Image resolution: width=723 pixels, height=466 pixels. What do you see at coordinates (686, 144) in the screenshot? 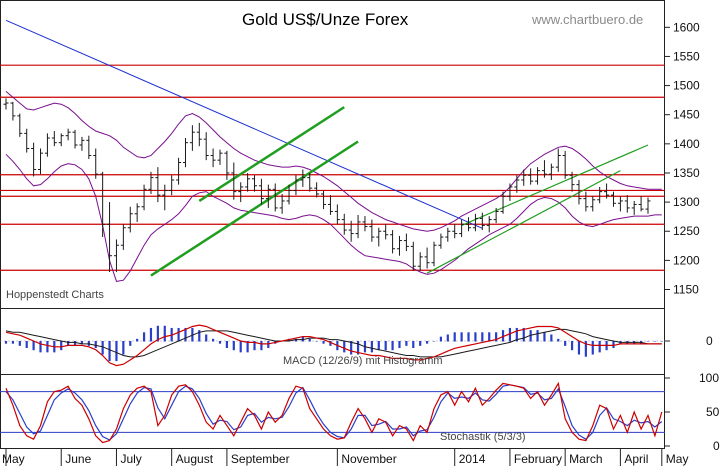
I see `price-tick-label: 1400` at bounding box center [686, 144].